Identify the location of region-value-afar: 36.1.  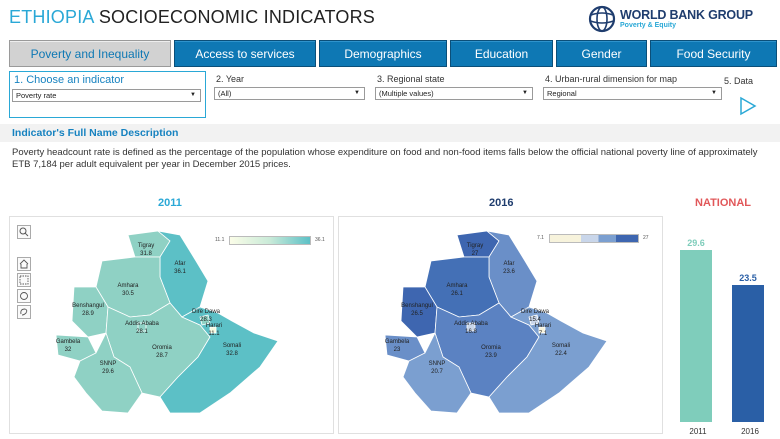
(180, 272).